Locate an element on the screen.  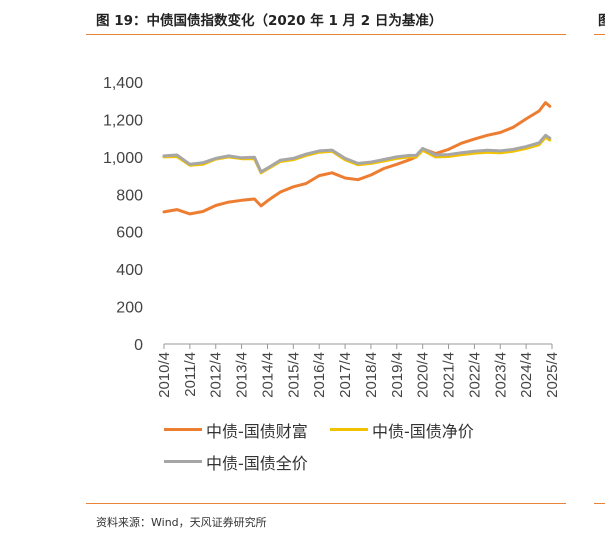
legend-swatch-net is located at coordinates (349, 429).